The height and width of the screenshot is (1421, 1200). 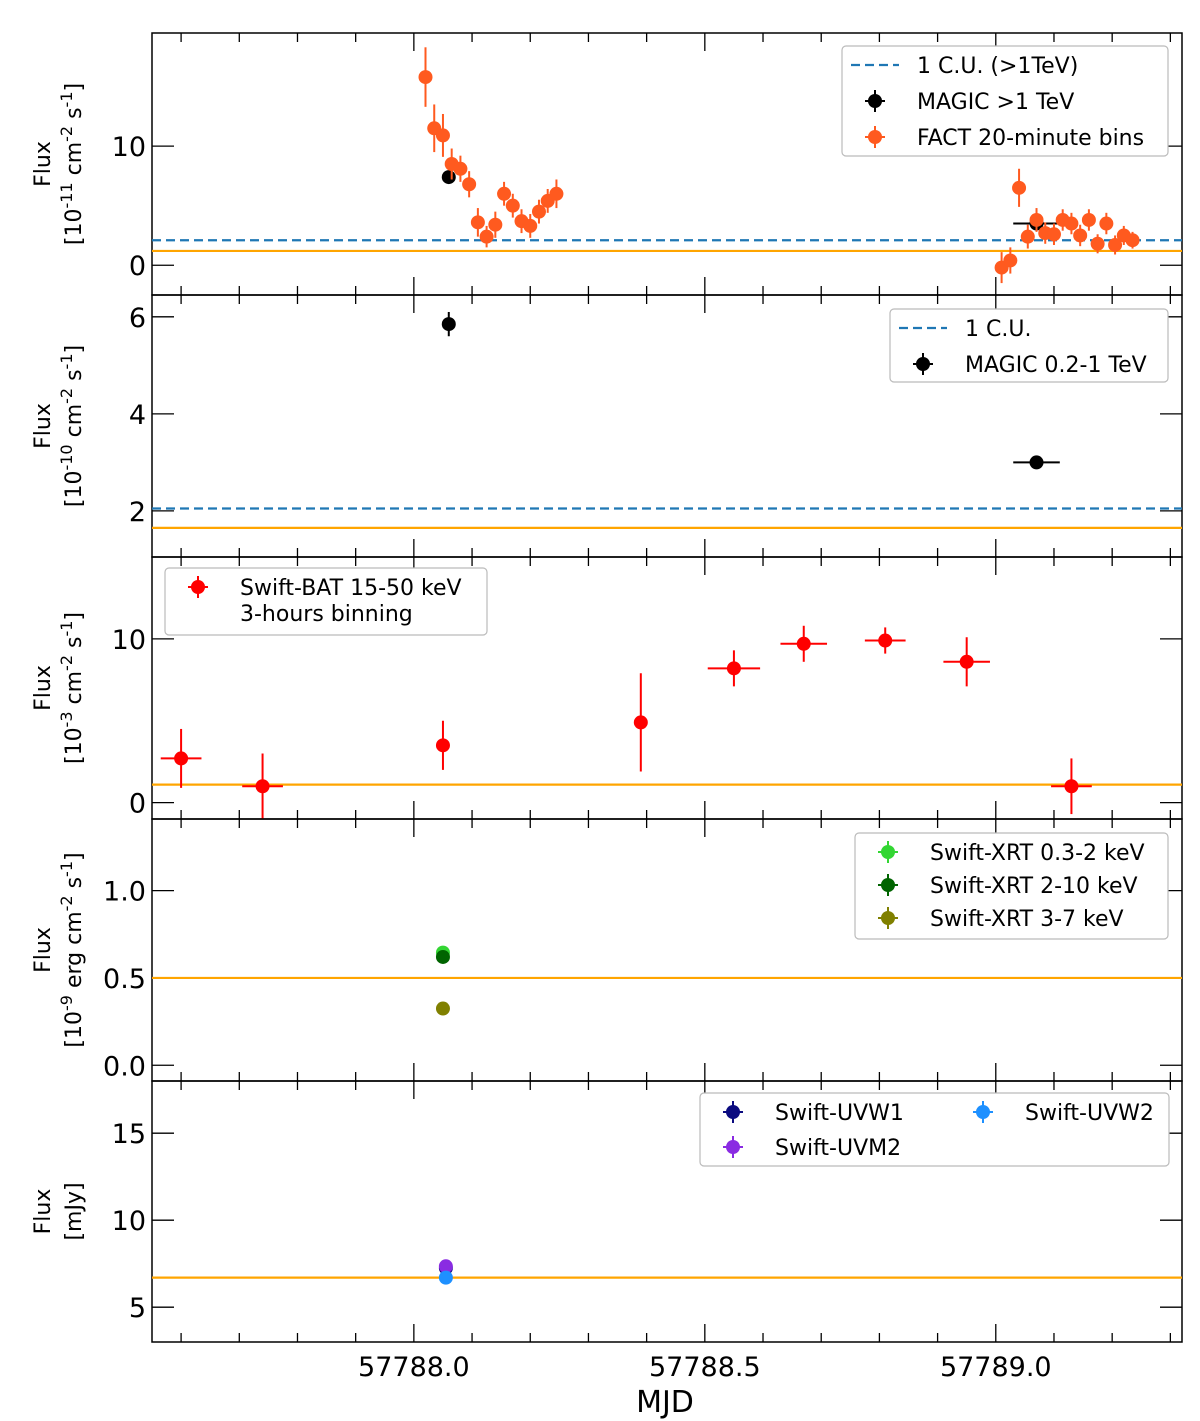 What do you see at coordinates (72, 426) in the screenshot?
I see `y-axis-label-line2: [10-10 cm-2 s-1]` at bounding box center [72, 426].